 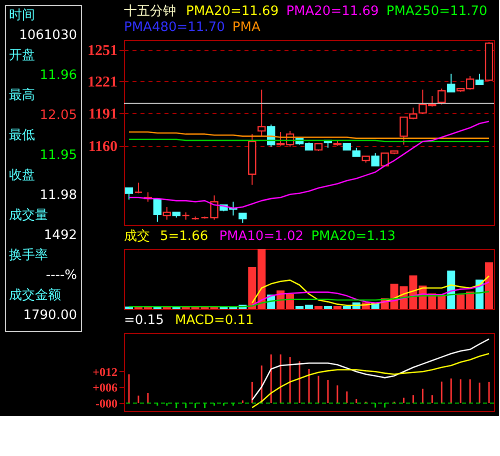 I want to click on text: =0.15, so click(x=144, y=320).